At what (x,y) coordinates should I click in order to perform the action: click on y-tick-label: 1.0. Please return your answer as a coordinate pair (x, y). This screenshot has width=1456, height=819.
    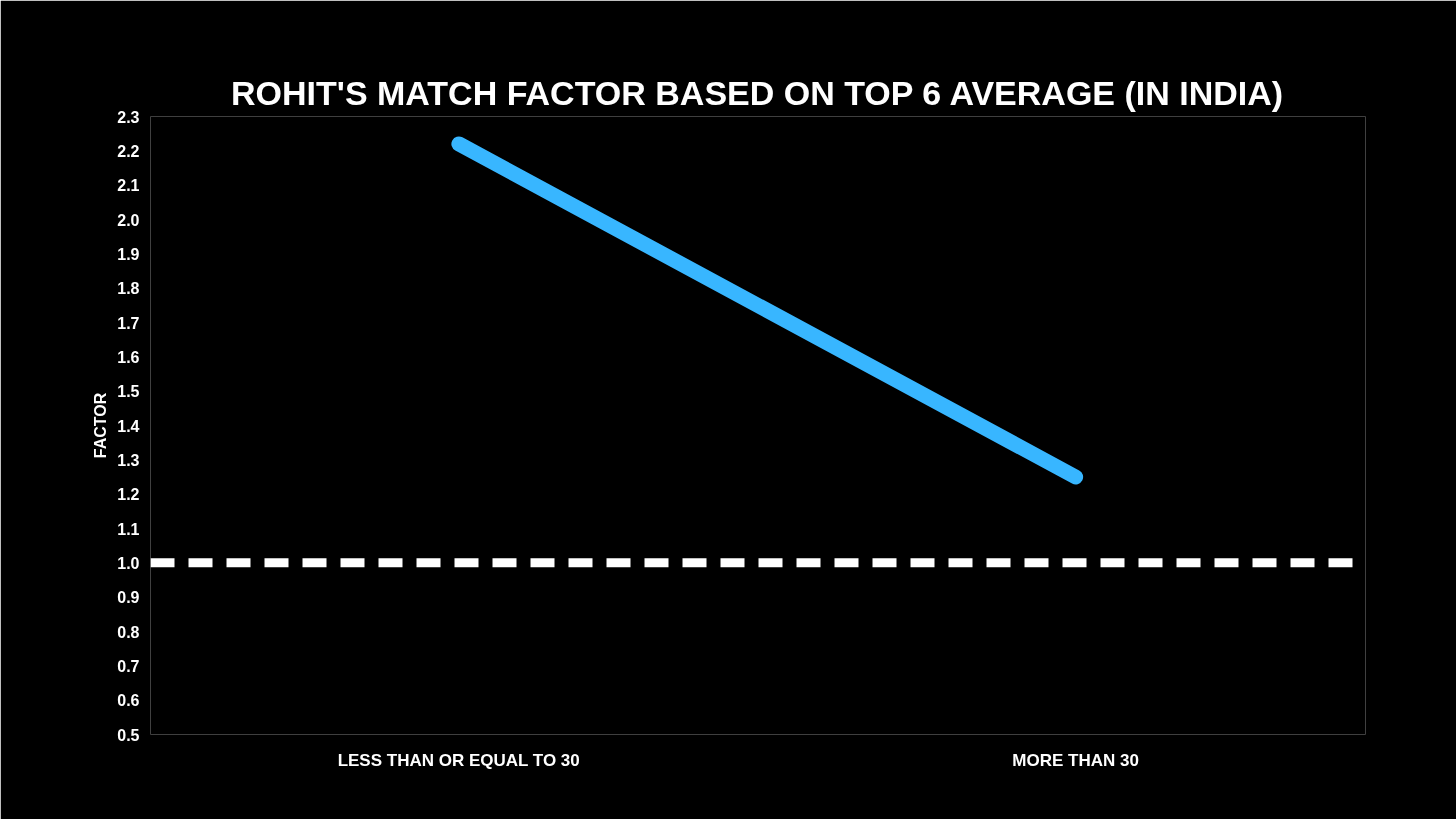
    Looking at the image, I should click on (128, 563).